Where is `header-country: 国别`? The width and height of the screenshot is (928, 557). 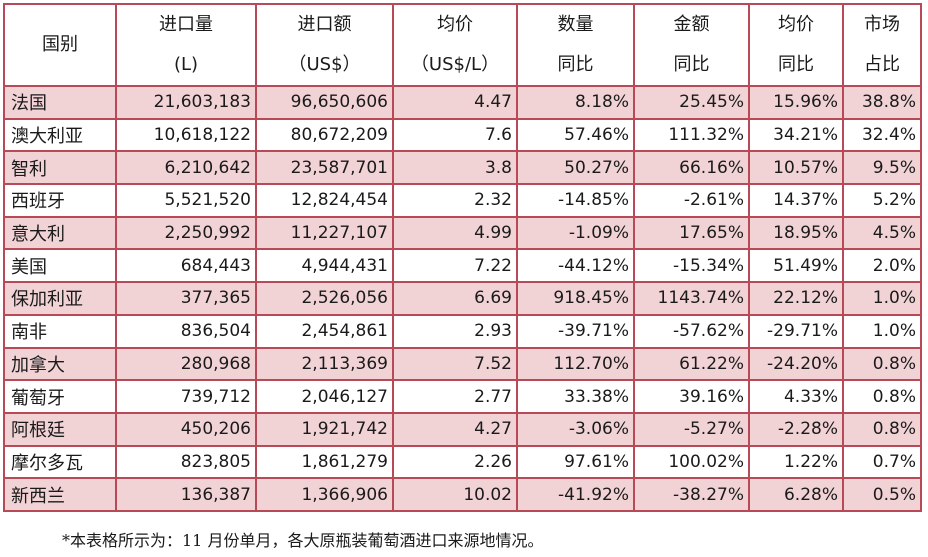 header-country: 国别 is located at coordinates (60, 45).